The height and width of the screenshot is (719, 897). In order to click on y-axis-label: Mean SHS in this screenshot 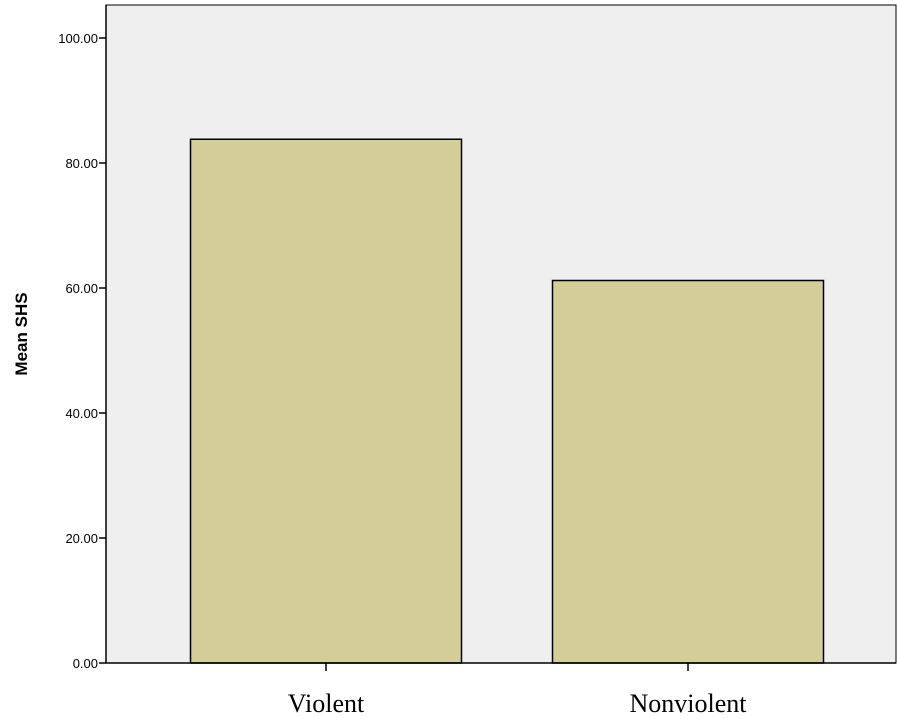, I will do `click(21, 333)`.